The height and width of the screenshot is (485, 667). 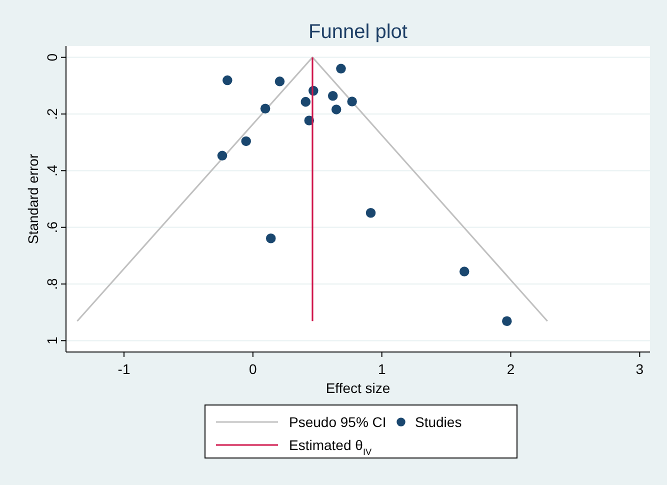 I want to click on x-tick-label: 1, so click(x=382, y=369).